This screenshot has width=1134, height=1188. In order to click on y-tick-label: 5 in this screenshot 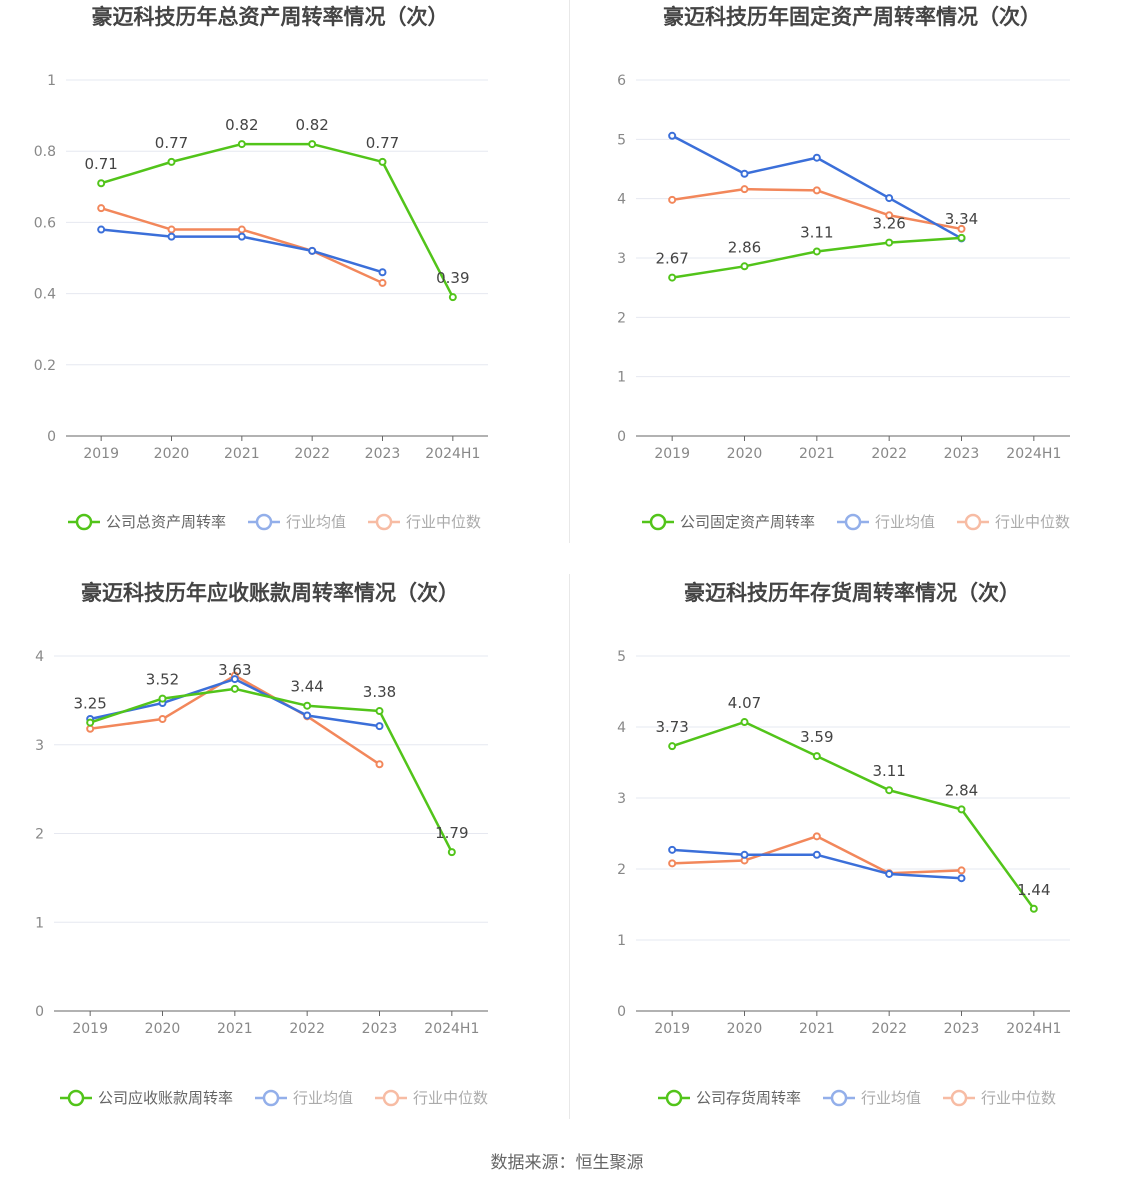, I will do `click(621, 657)`.